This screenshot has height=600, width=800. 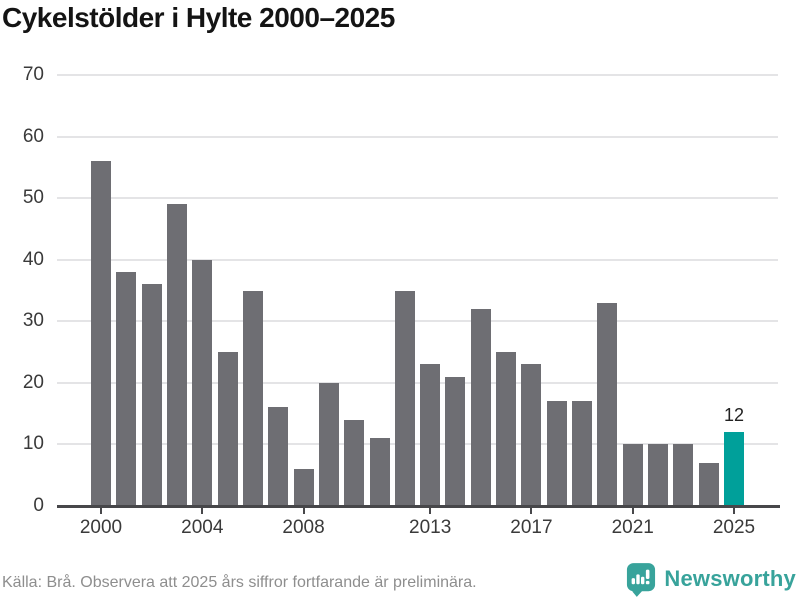 I want to click on newsworthy-logo-text: Newsworthy, so click(x=730, y=578).